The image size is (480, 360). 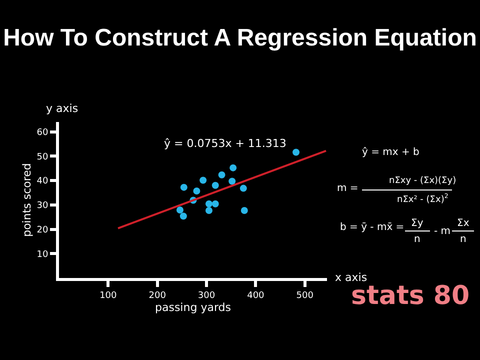 What do you see at coordinates (62, 108) in the screenshot?
I see `text: y axis` at bounding box center [62, 108].